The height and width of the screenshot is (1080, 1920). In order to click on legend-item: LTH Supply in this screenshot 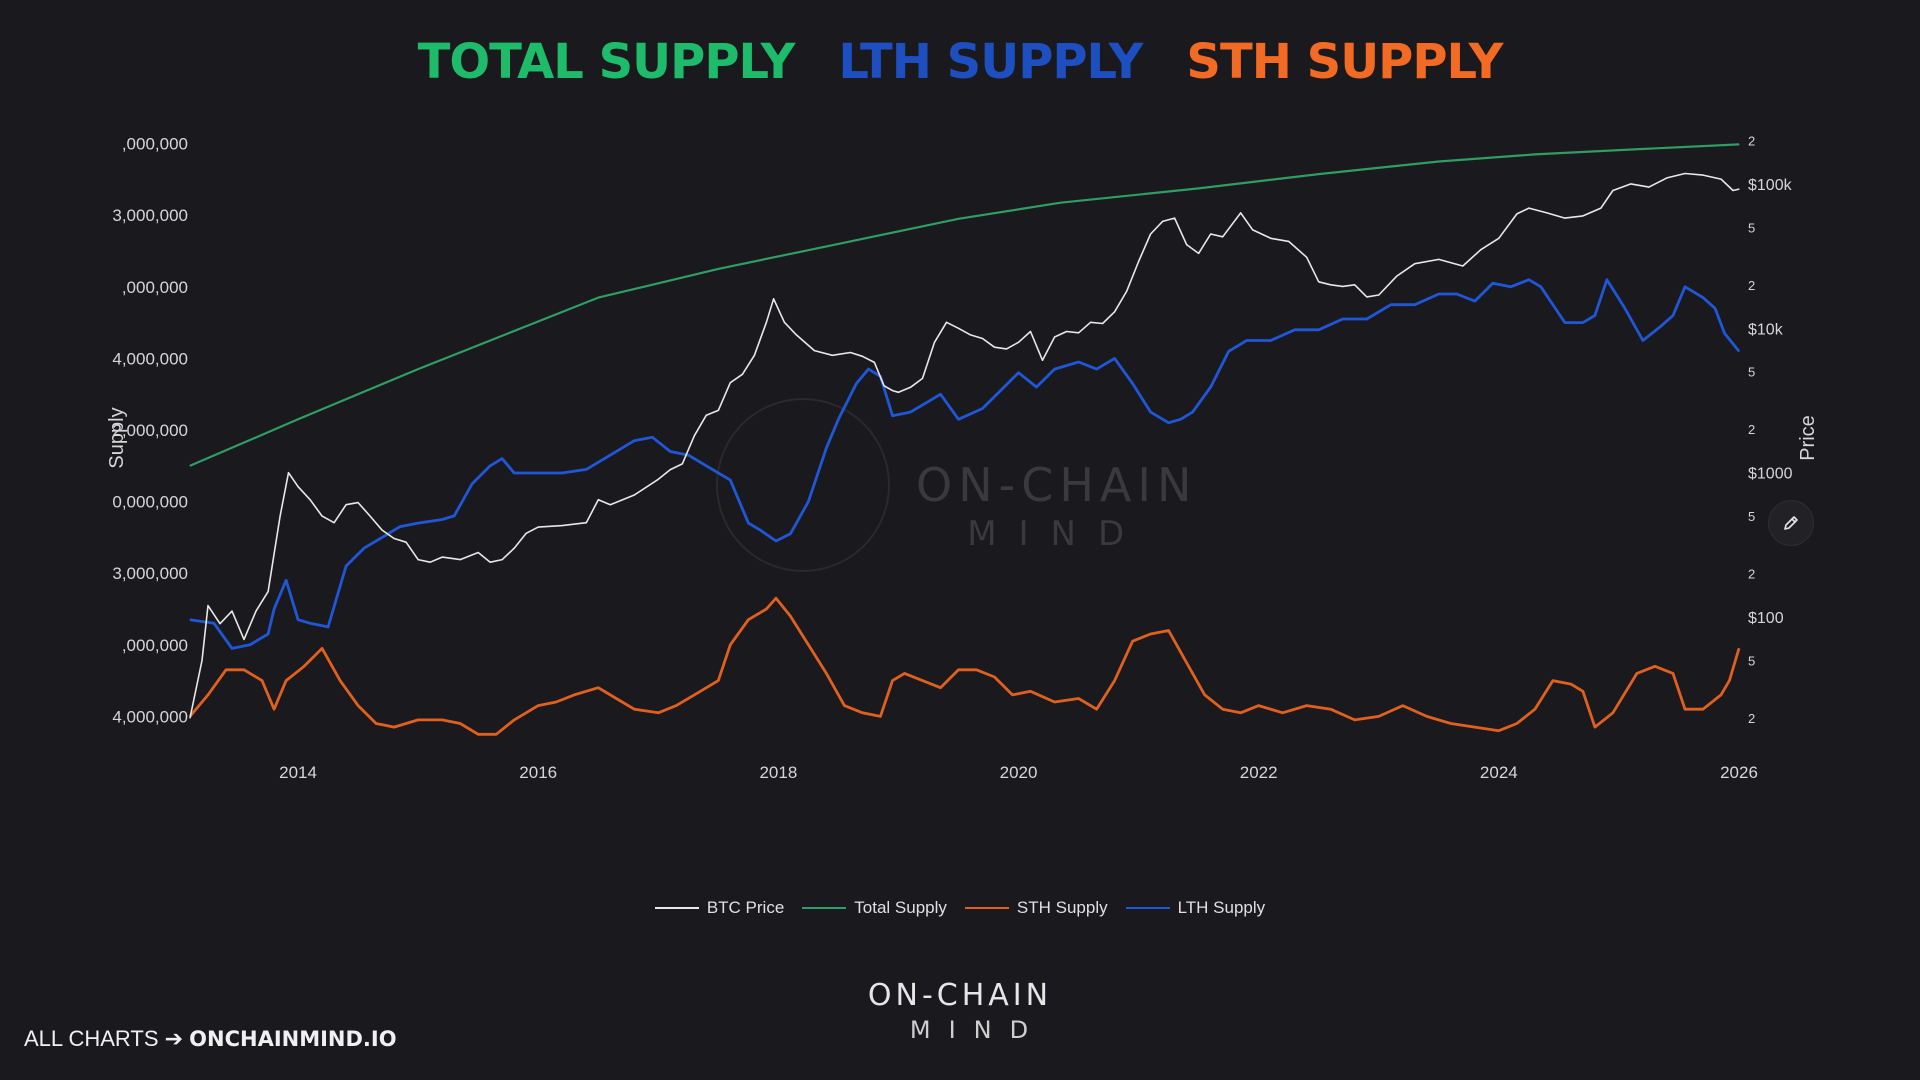, I will do `click(1195, 908)`.